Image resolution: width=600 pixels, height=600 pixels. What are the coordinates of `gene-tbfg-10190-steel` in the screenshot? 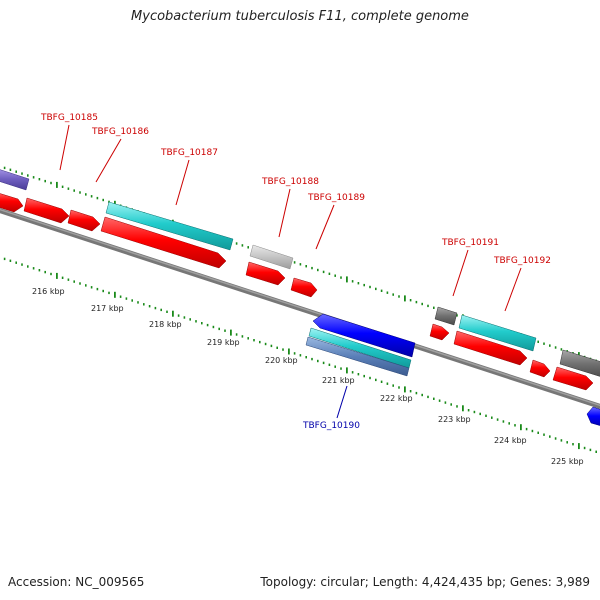 It's located at (357, 356).